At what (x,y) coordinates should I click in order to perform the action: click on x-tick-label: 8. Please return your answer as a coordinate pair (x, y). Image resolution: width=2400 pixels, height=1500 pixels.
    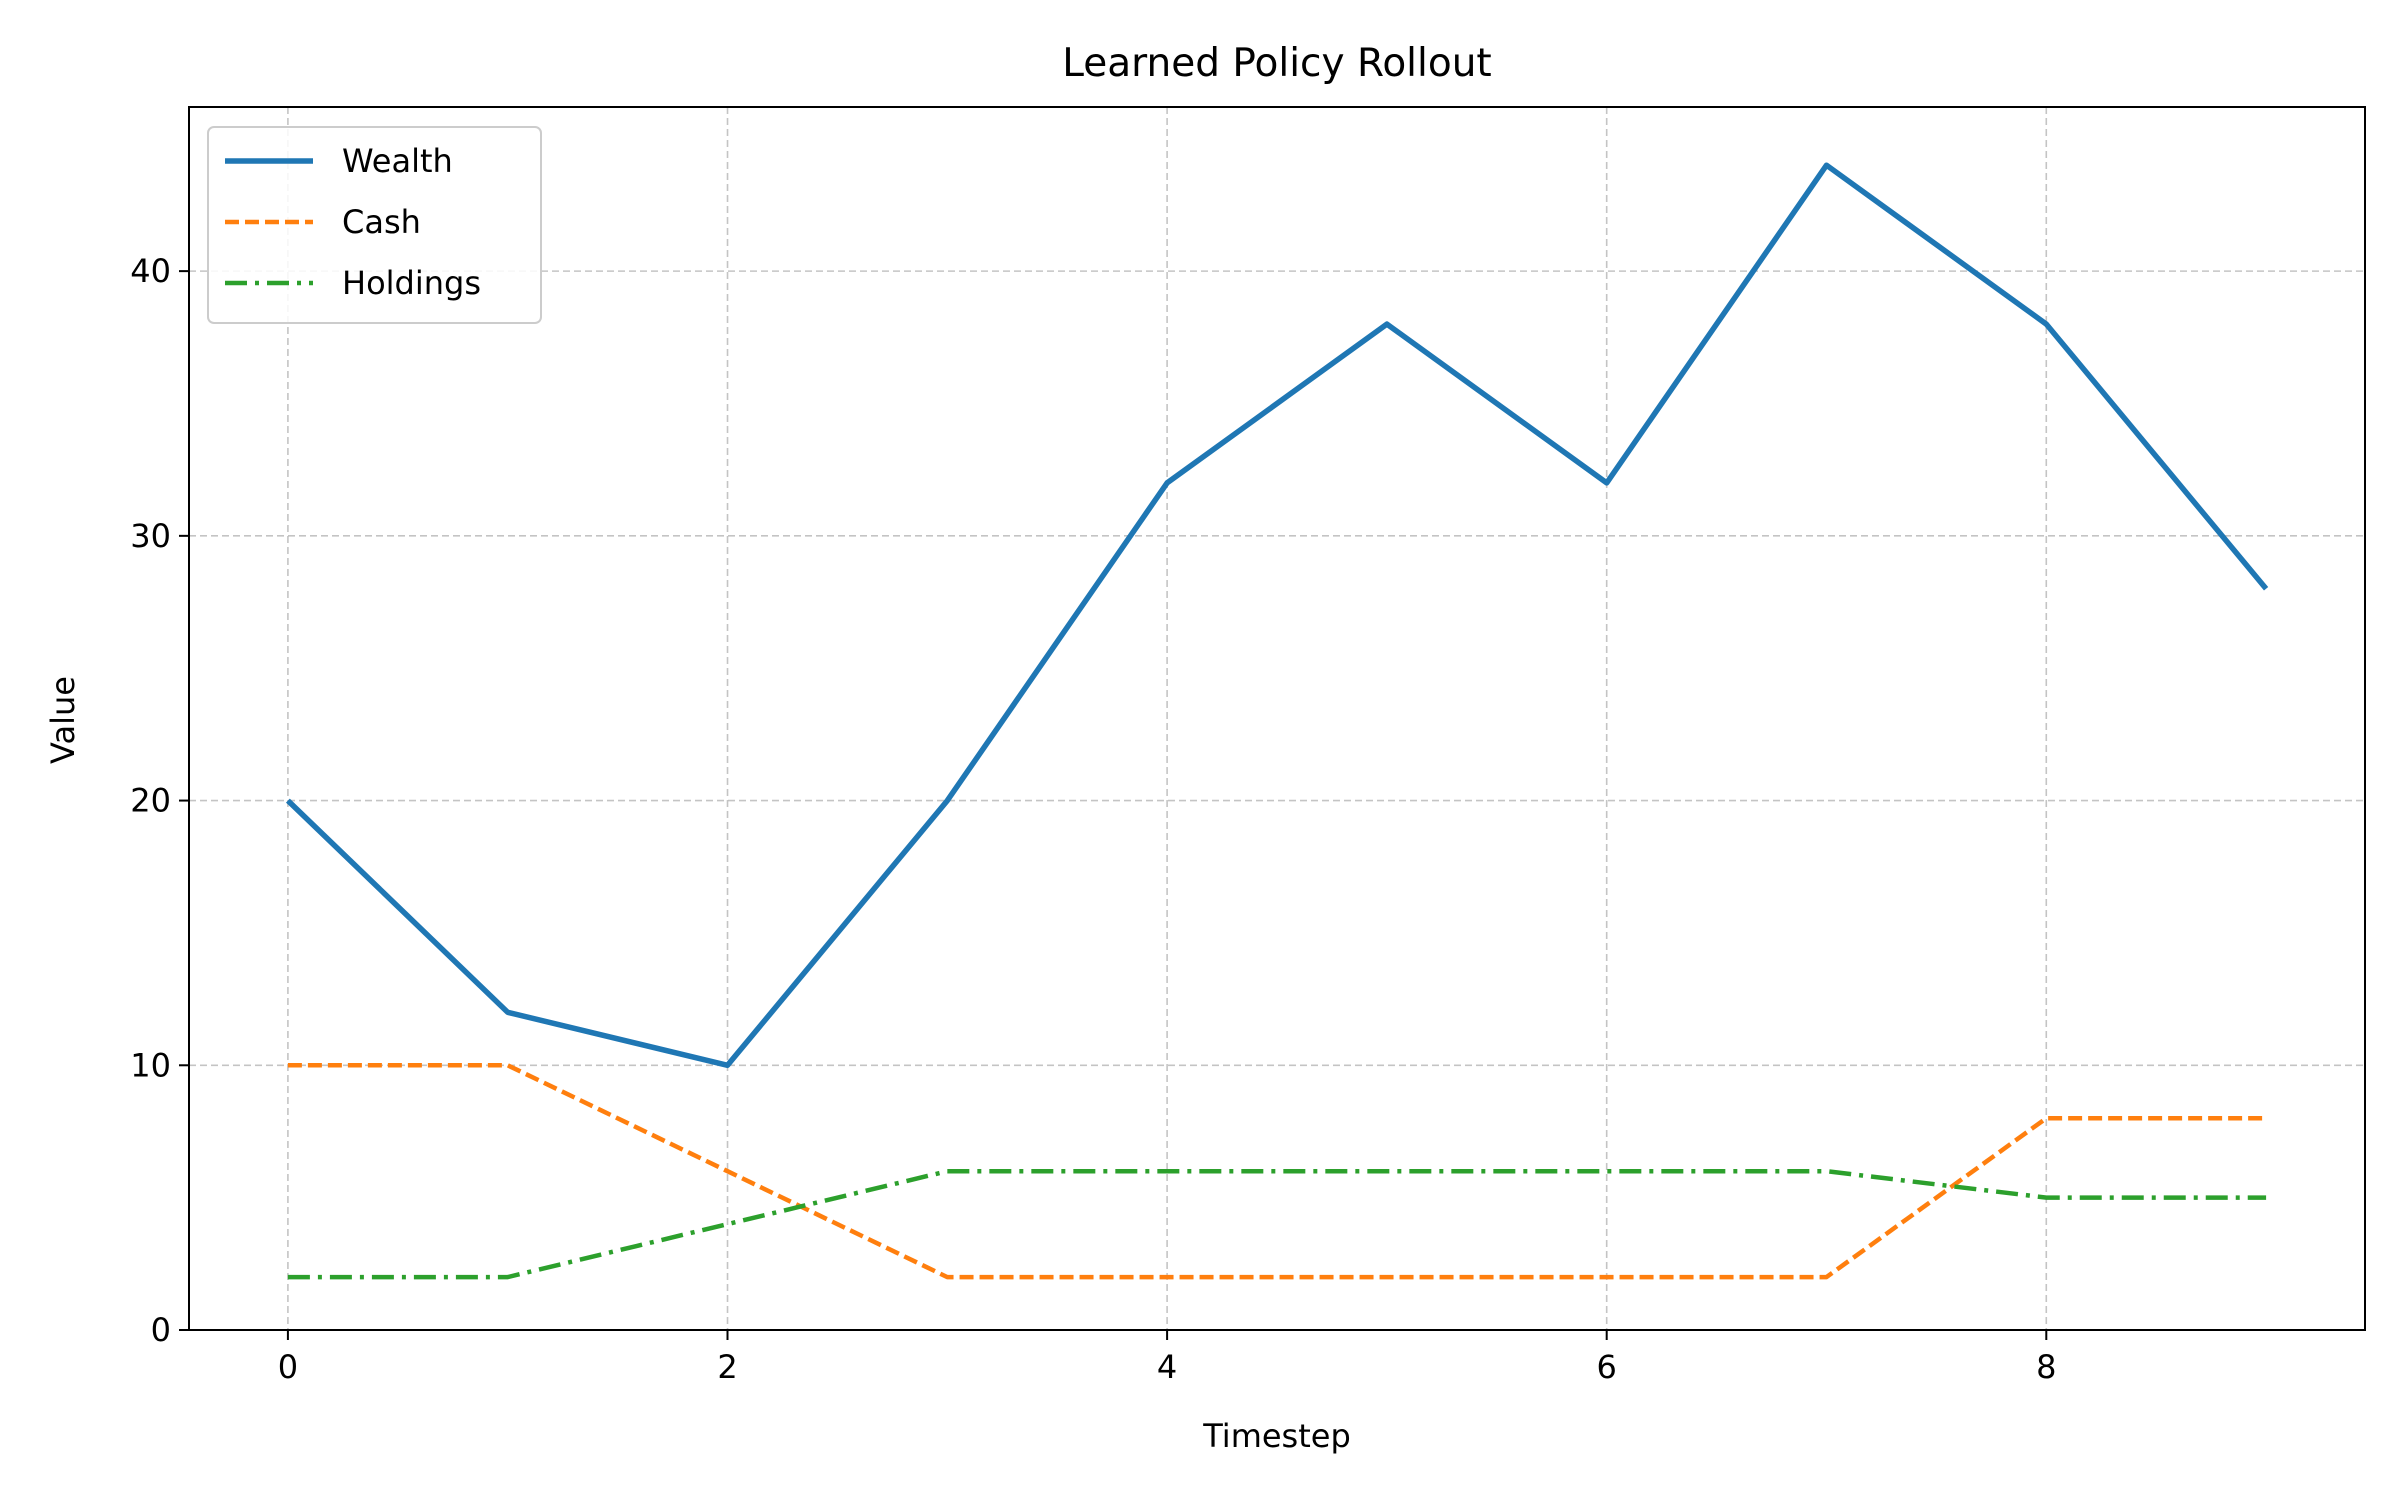
    Looking at the image, I should click on (2046, 1367).